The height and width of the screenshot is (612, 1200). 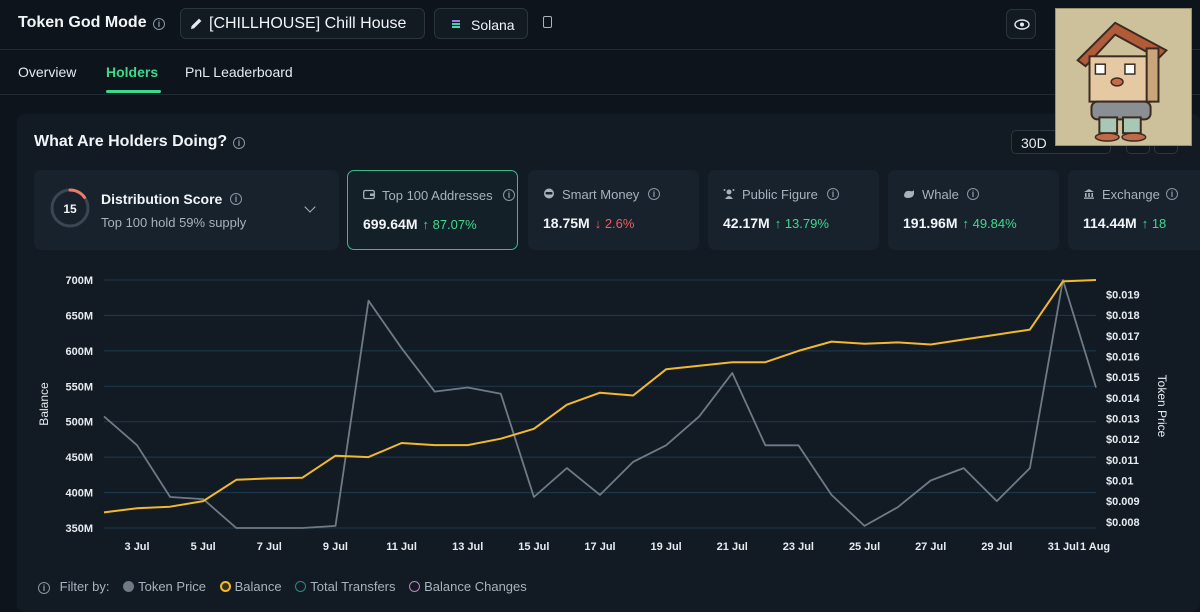 What do you see at coordinates (131, 141) in the screenshot?
I see `panel-title: What Are Holders Doing?` at bounding box center [131, 141].